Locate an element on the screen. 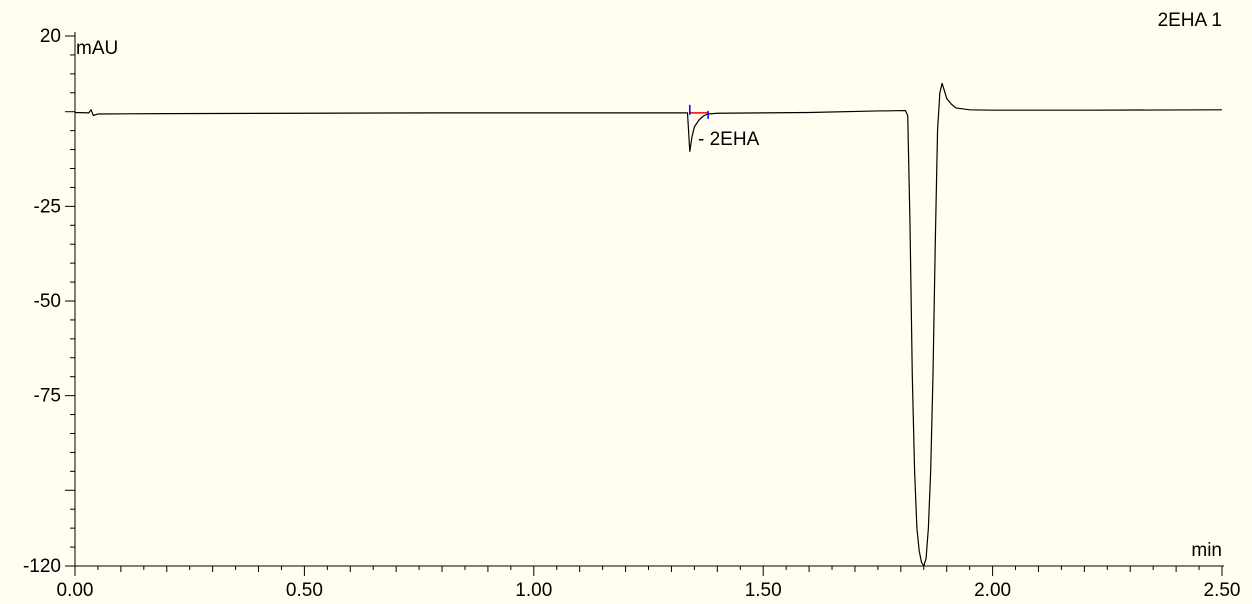  chart-title: 2EHA 1 is located at coordinates (1190, 20).